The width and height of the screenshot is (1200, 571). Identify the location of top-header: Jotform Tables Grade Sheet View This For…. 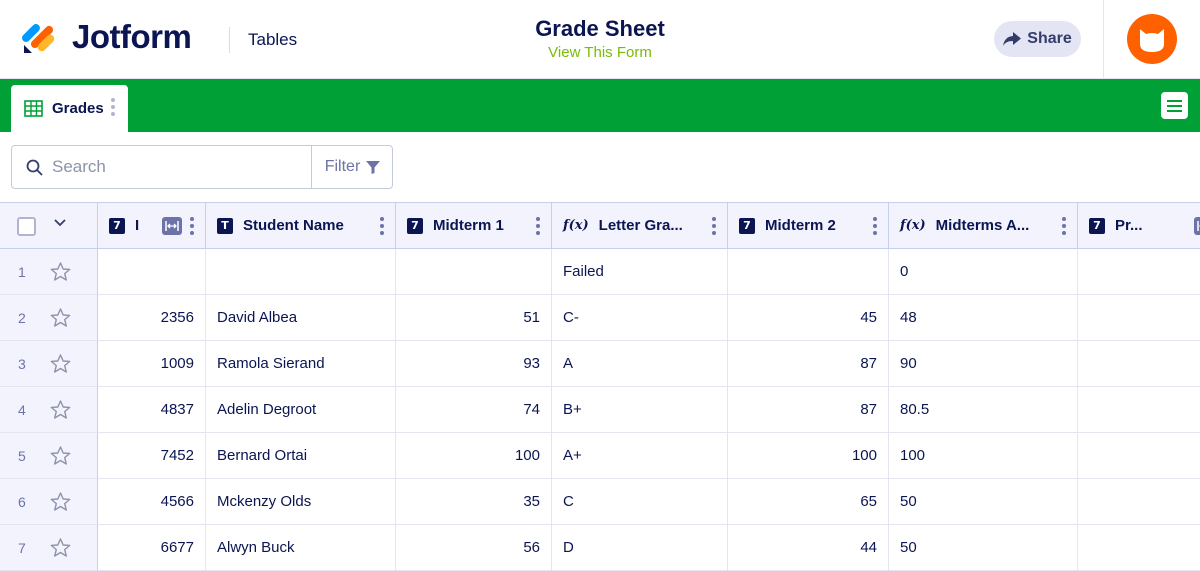
(600, 39).